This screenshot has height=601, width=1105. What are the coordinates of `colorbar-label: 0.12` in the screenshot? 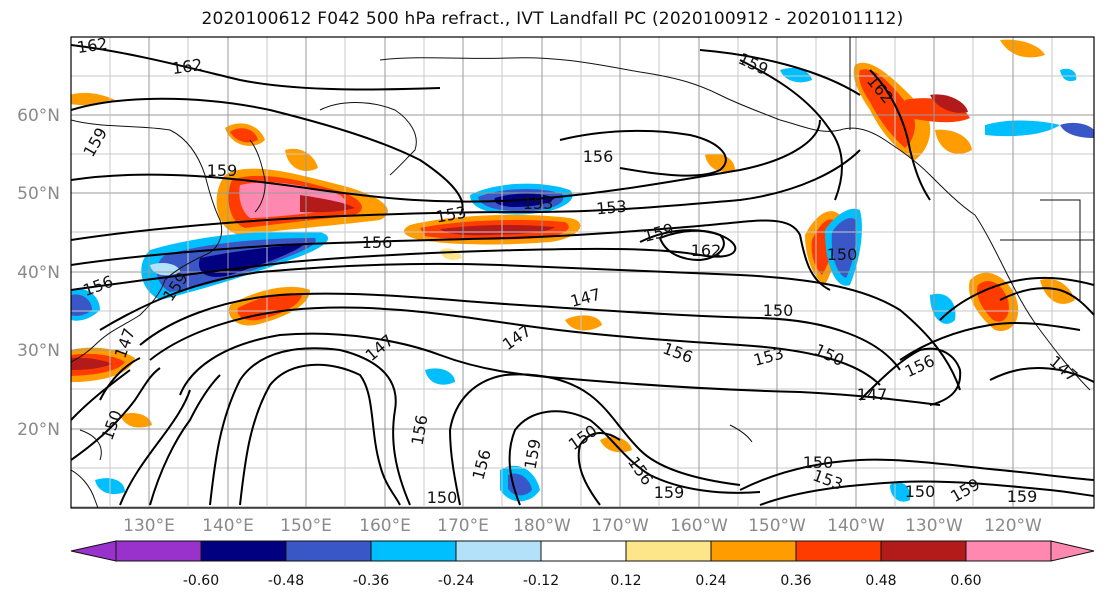 It's located at (625, 581).